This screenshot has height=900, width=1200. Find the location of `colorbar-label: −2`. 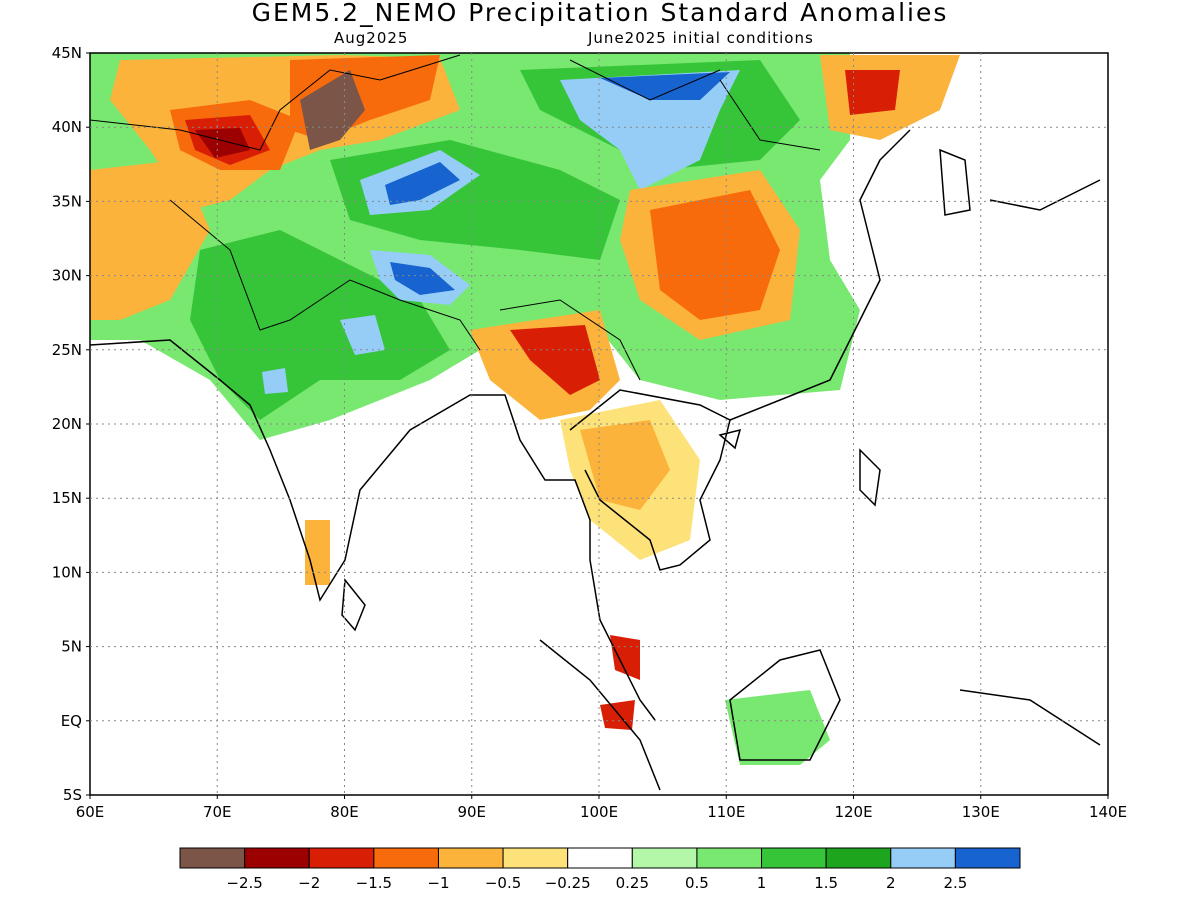

colorbar-label: −2 is located at coordinates (309, 883).